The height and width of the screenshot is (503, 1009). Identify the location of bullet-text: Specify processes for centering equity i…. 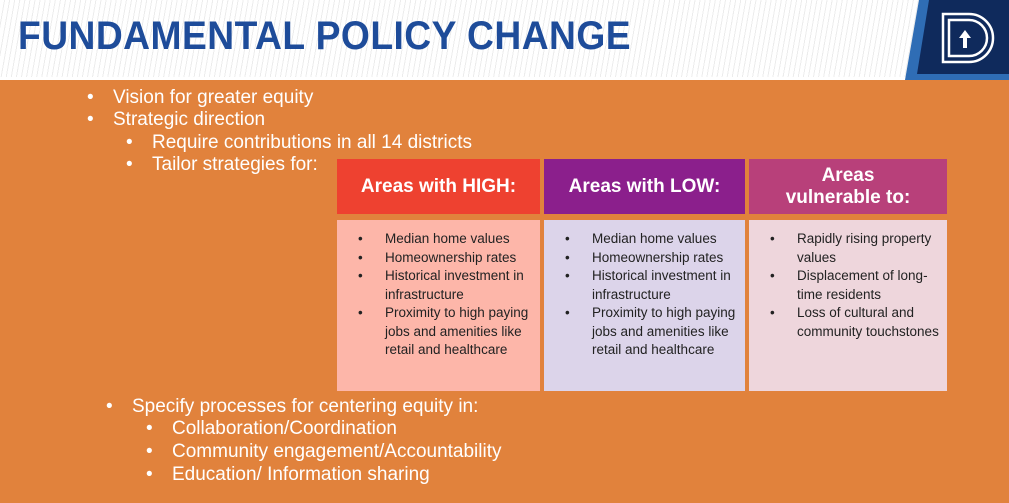
(305, 406).